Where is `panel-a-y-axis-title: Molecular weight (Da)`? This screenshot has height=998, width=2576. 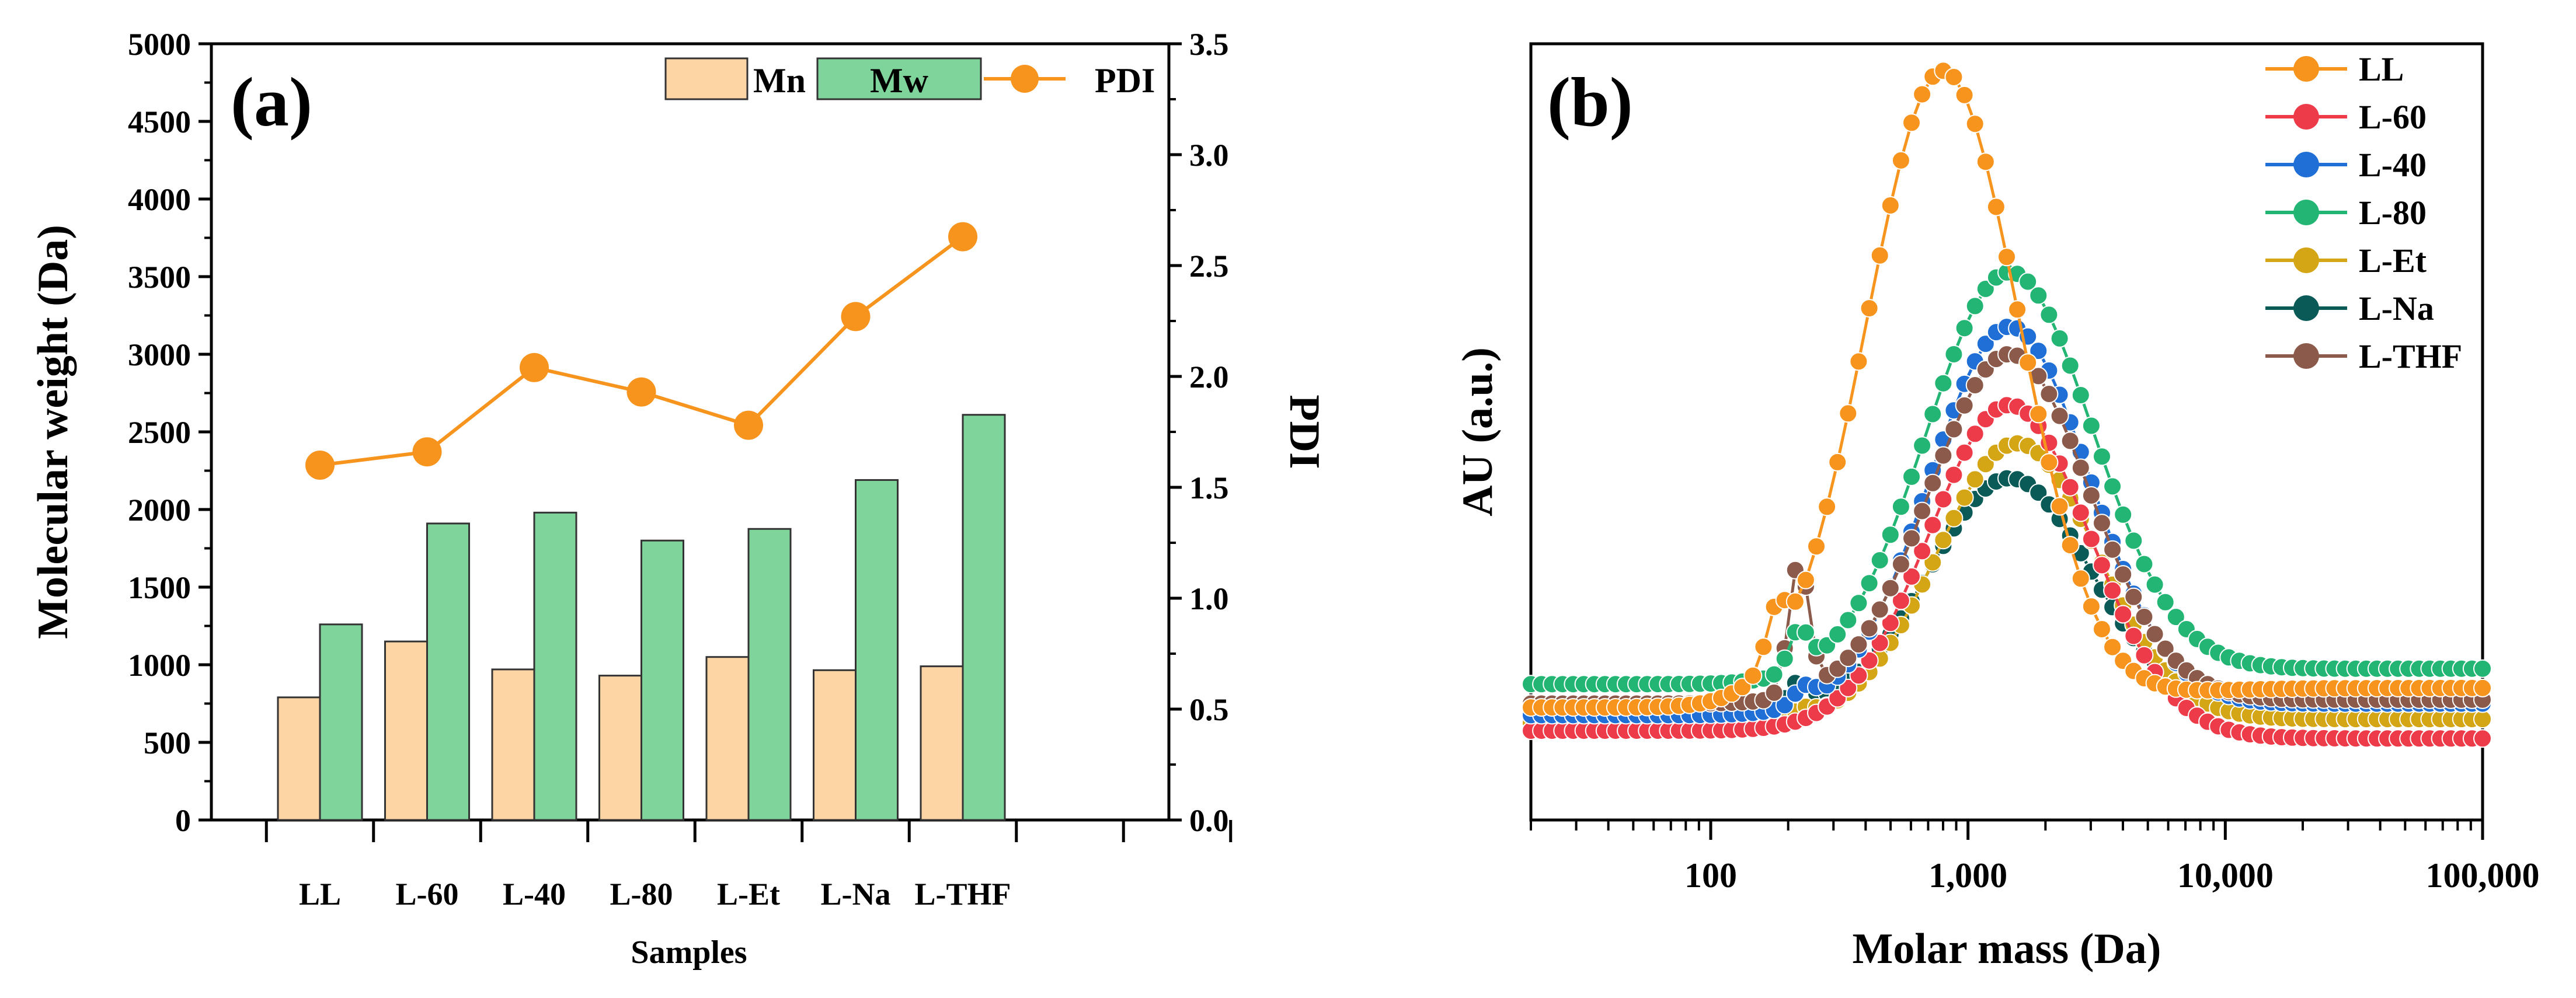 panel-a-y-axis-title: Molecular weight (Da) is located at coordinates (53, 432).